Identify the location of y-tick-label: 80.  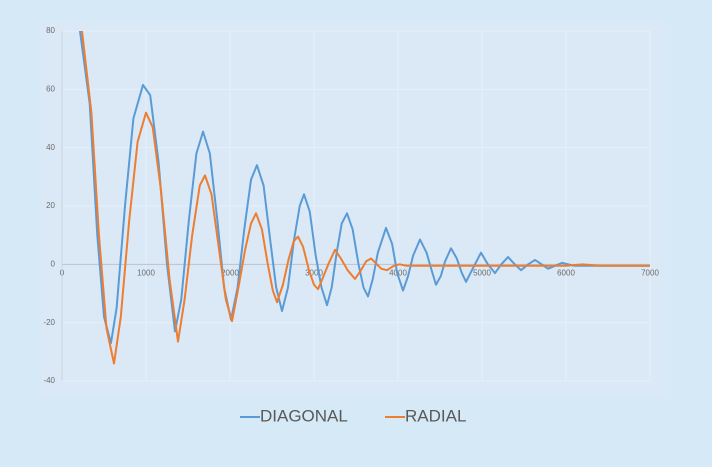
(50, 30).